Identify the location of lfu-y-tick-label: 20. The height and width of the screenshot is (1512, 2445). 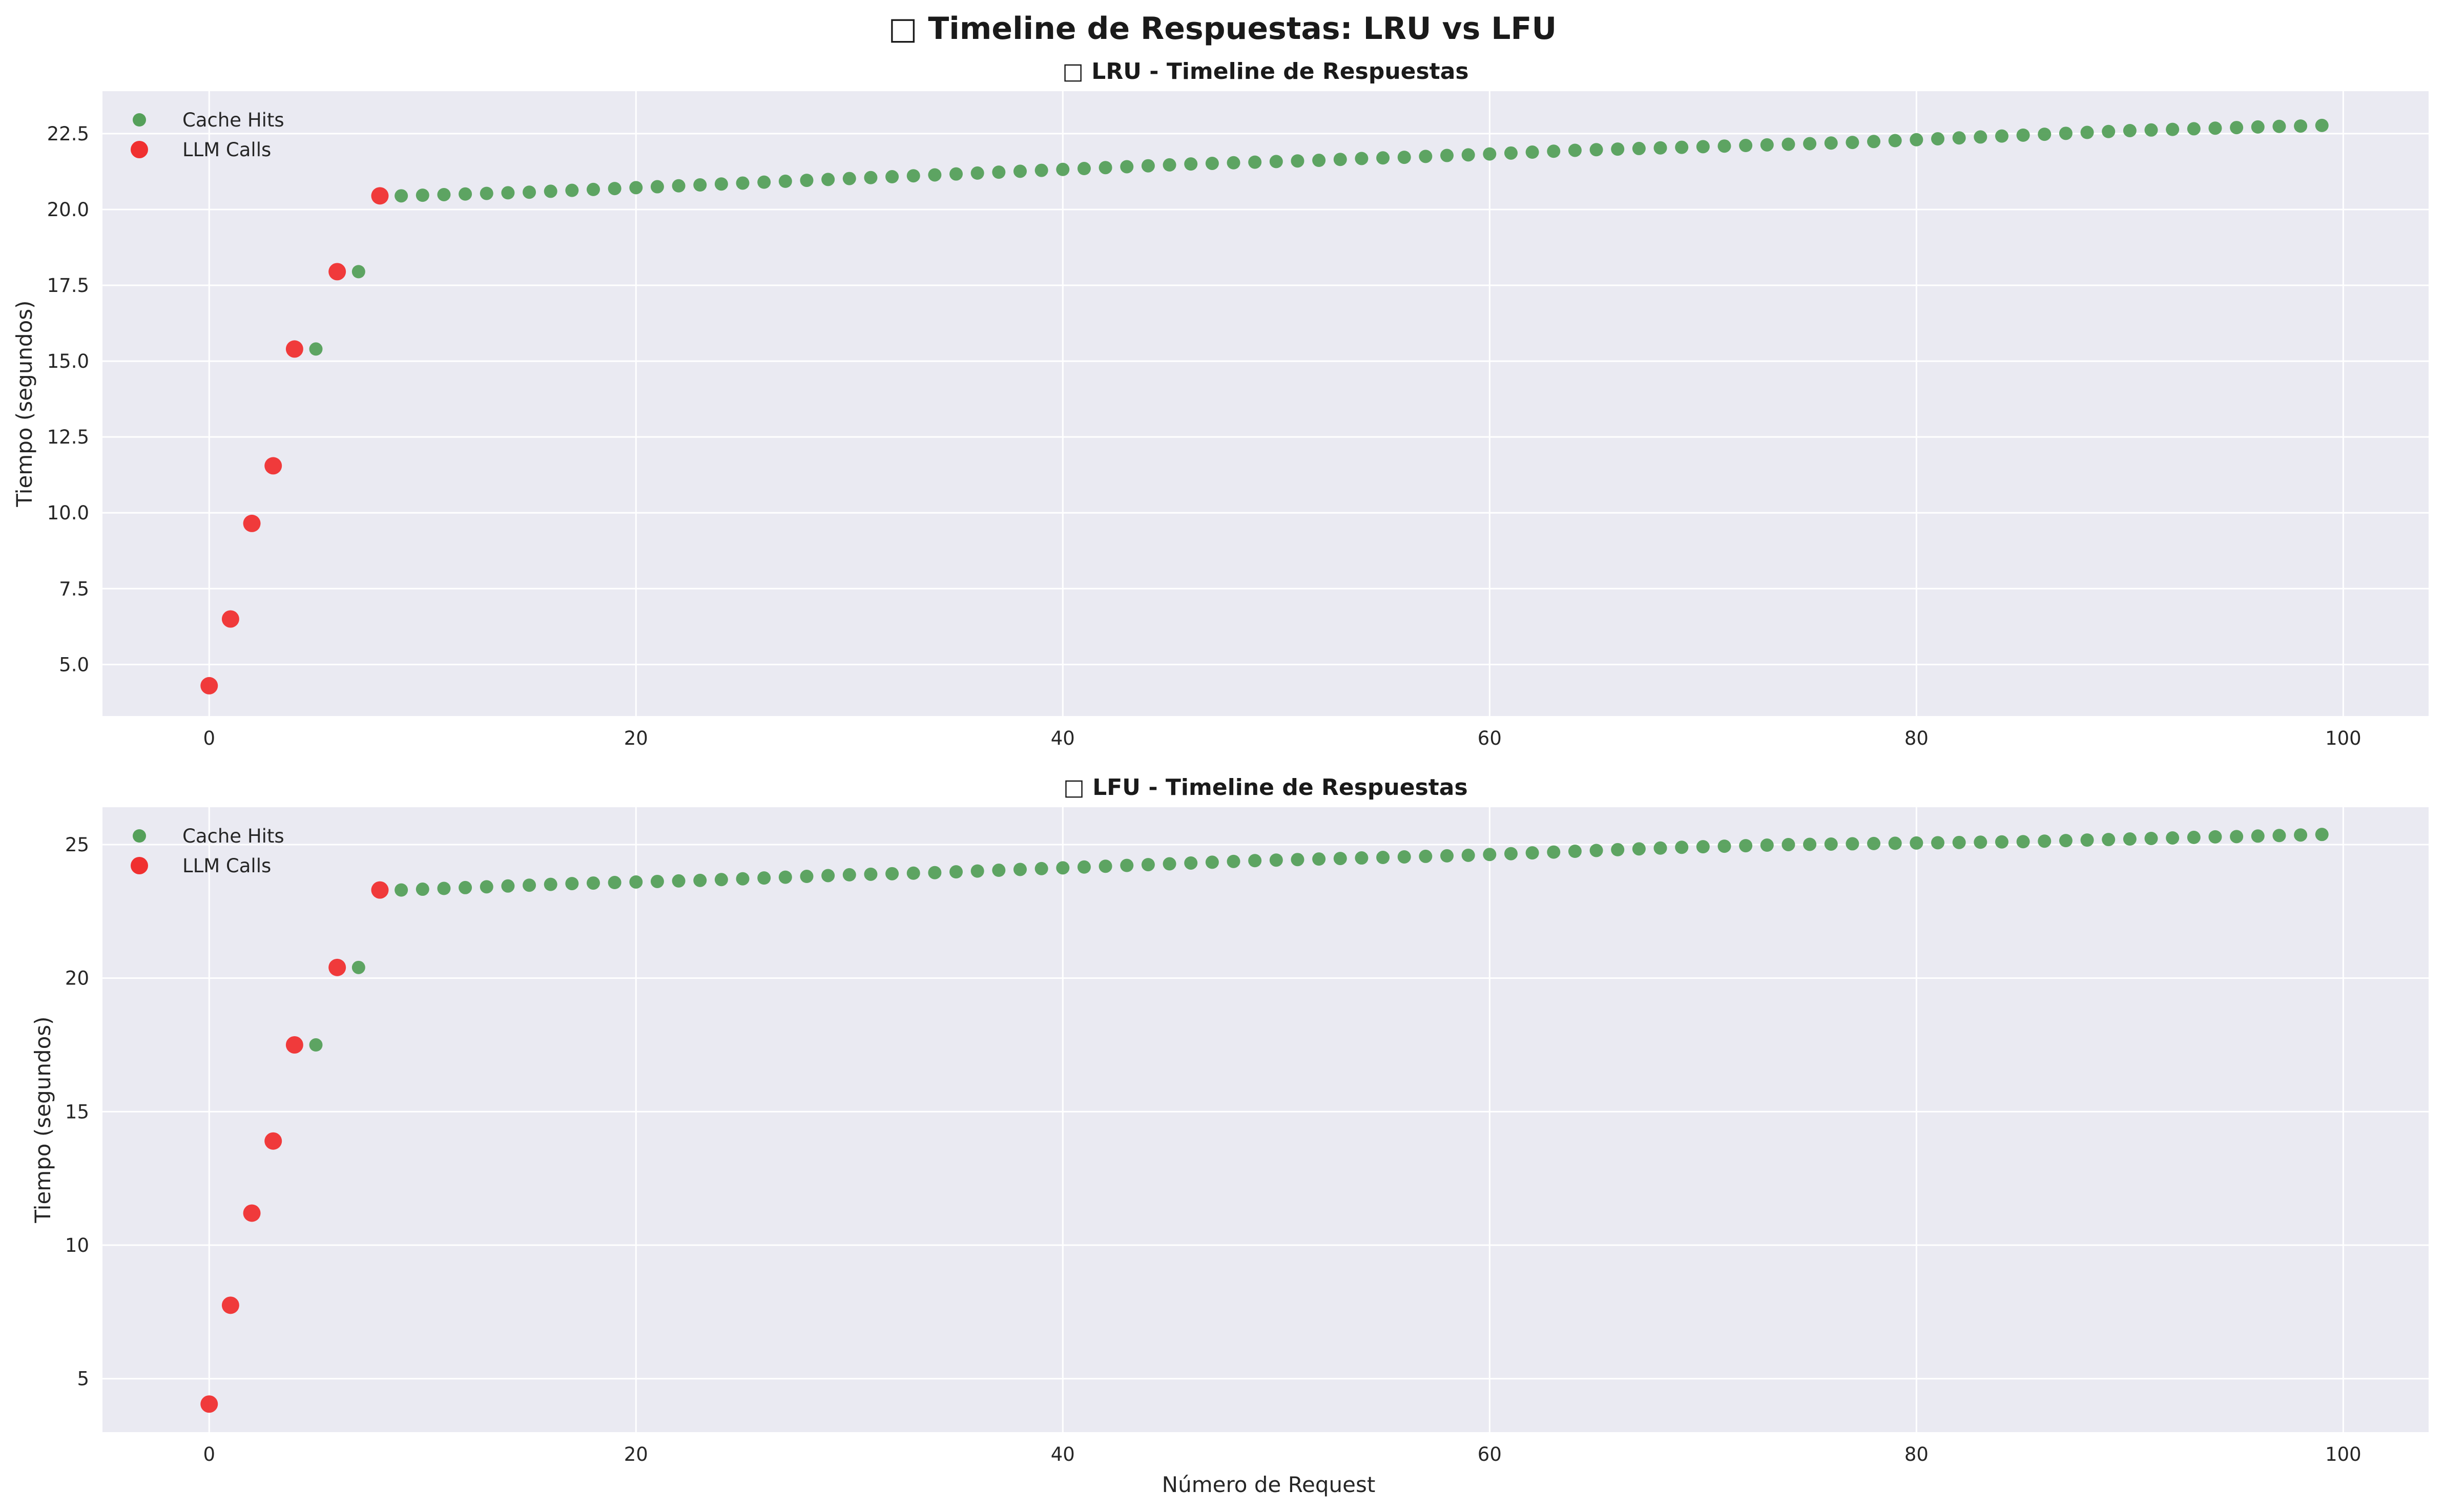
(77, 979).